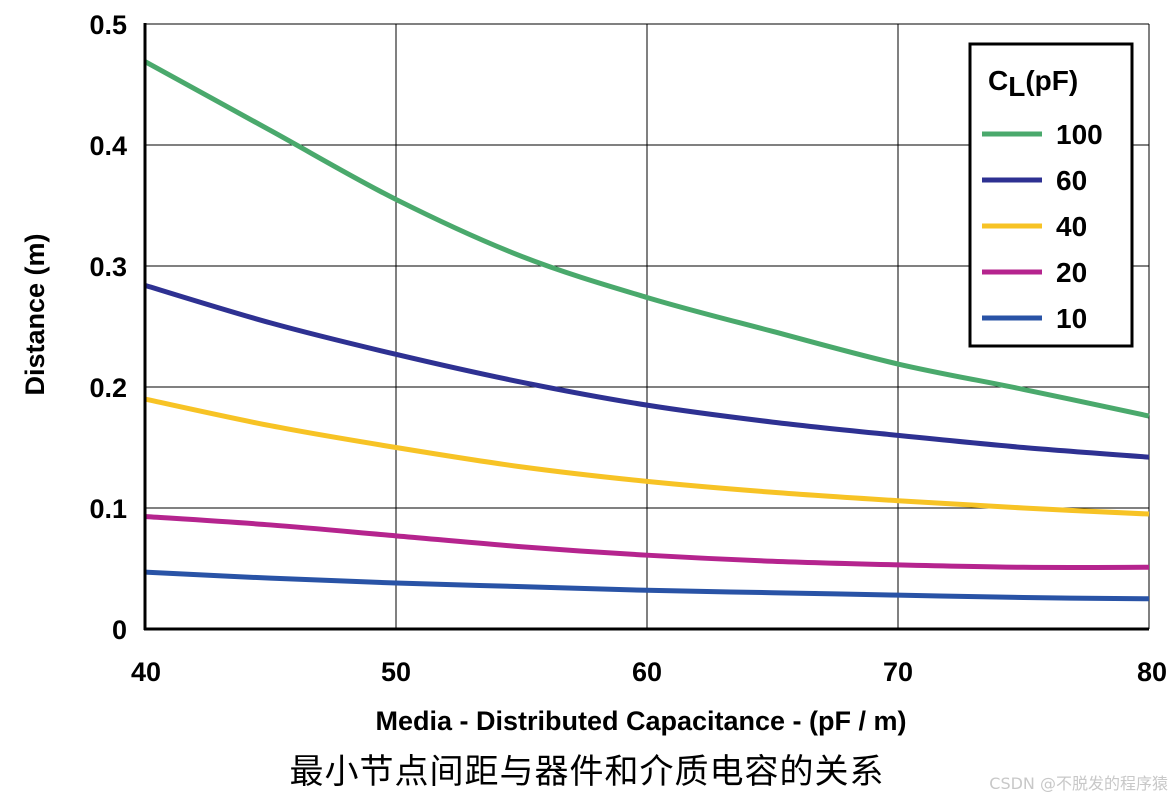  What do you see at coordinates (1152, 672) in the screenshot?
I see `x-tick-label: 80` at bounding box center [1152, 672].